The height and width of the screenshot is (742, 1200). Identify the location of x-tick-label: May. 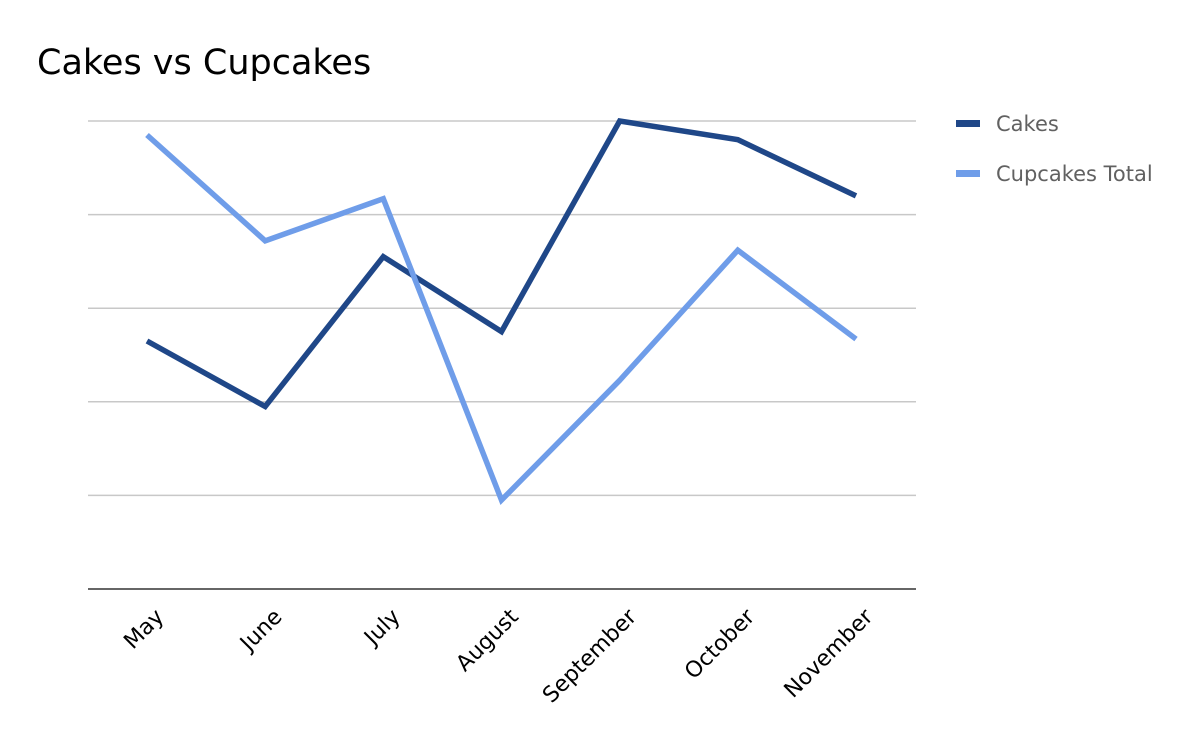
(144, 630).